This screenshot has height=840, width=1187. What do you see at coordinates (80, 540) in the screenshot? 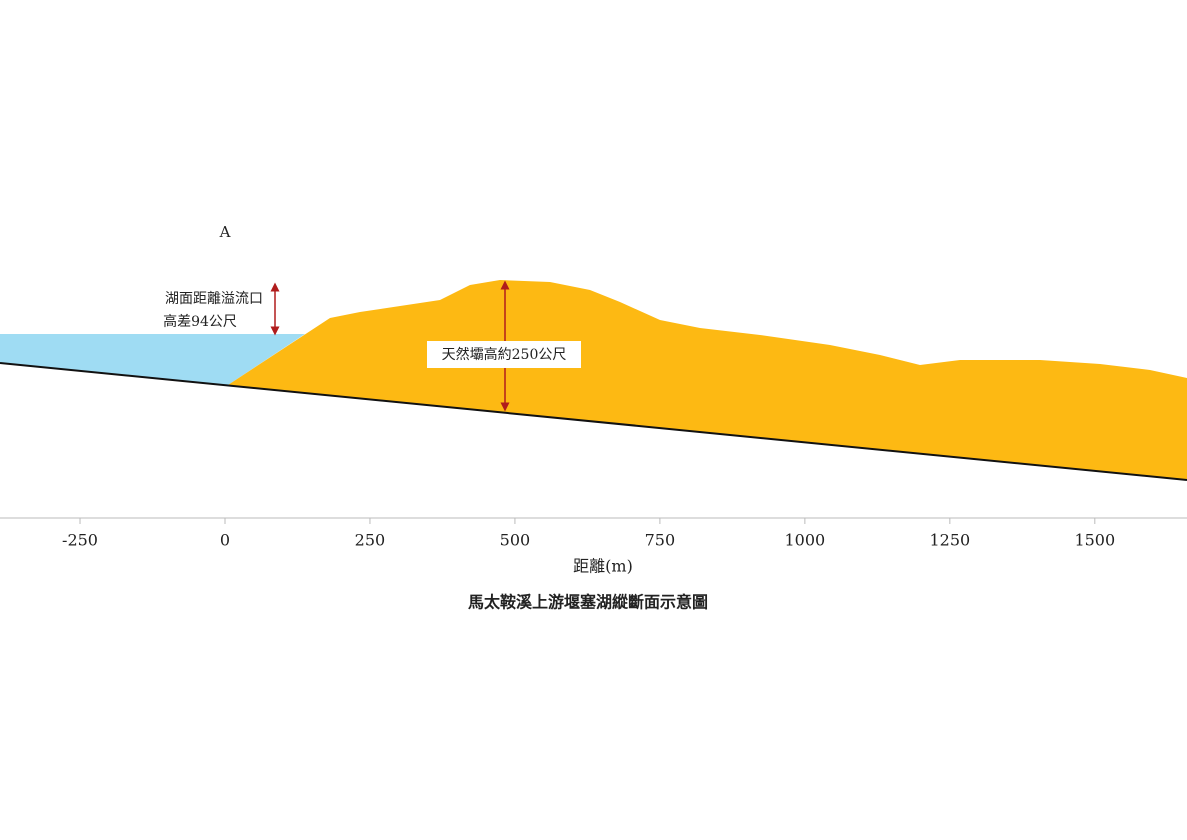
I see `x-tick-label: -250` at bounding box center [80, 540].